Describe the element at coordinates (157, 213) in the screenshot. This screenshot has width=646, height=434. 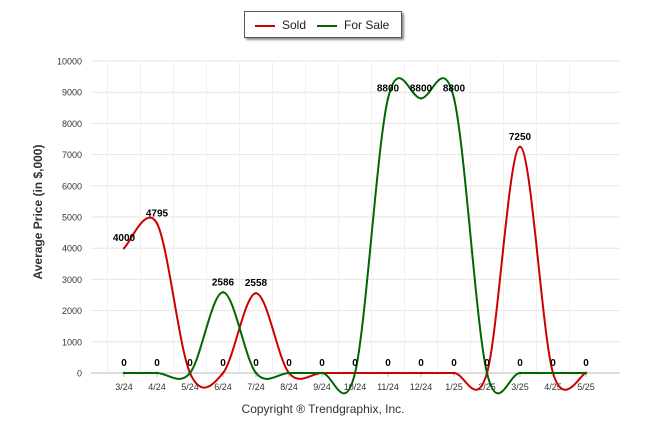
I see `data-label: 4795` at that location.